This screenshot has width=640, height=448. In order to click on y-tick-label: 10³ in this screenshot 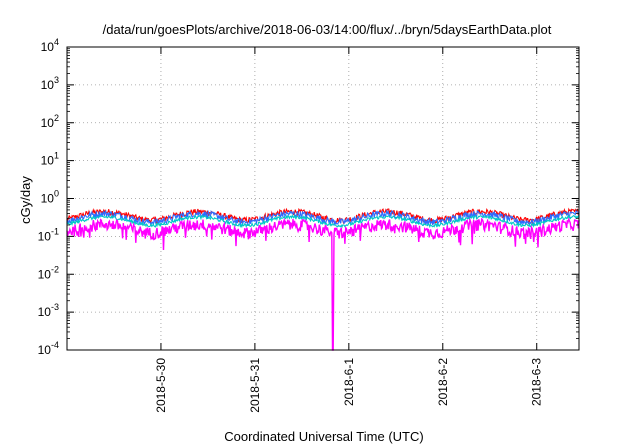, I will do `click(50, 83)`.